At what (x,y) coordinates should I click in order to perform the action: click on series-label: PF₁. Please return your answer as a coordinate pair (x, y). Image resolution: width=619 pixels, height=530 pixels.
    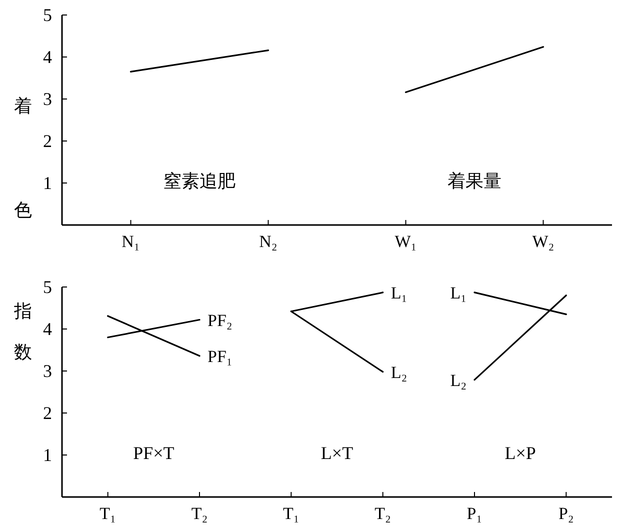
    Looking at the image, I should click on (220, 356).